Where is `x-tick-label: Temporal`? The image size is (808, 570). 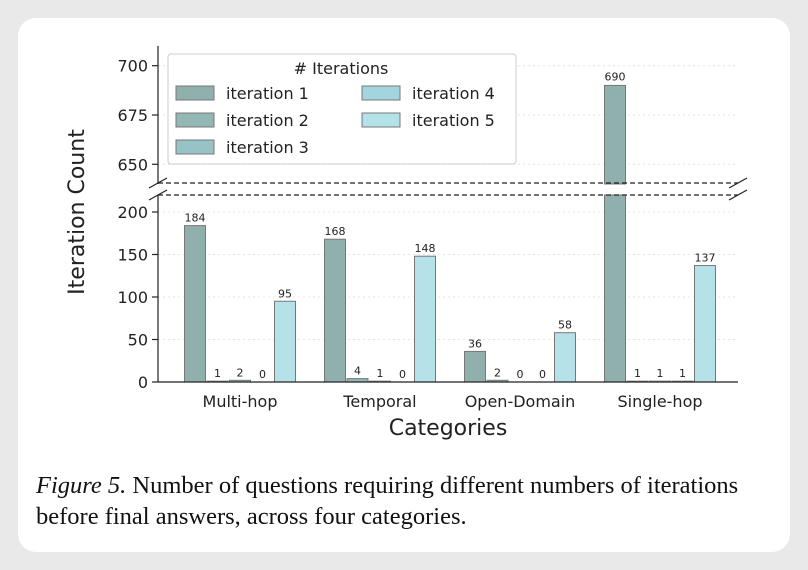 x-tick-label: Temporal is located at coordinates (379, 401).